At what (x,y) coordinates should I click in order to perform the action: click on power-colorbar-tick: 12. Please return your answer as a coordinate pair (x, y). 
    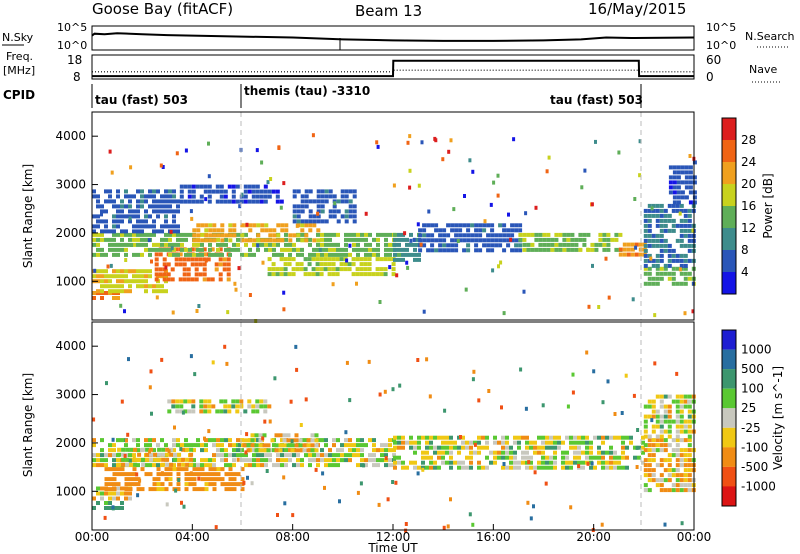
    Looking at the image, I should click on (748, 228).